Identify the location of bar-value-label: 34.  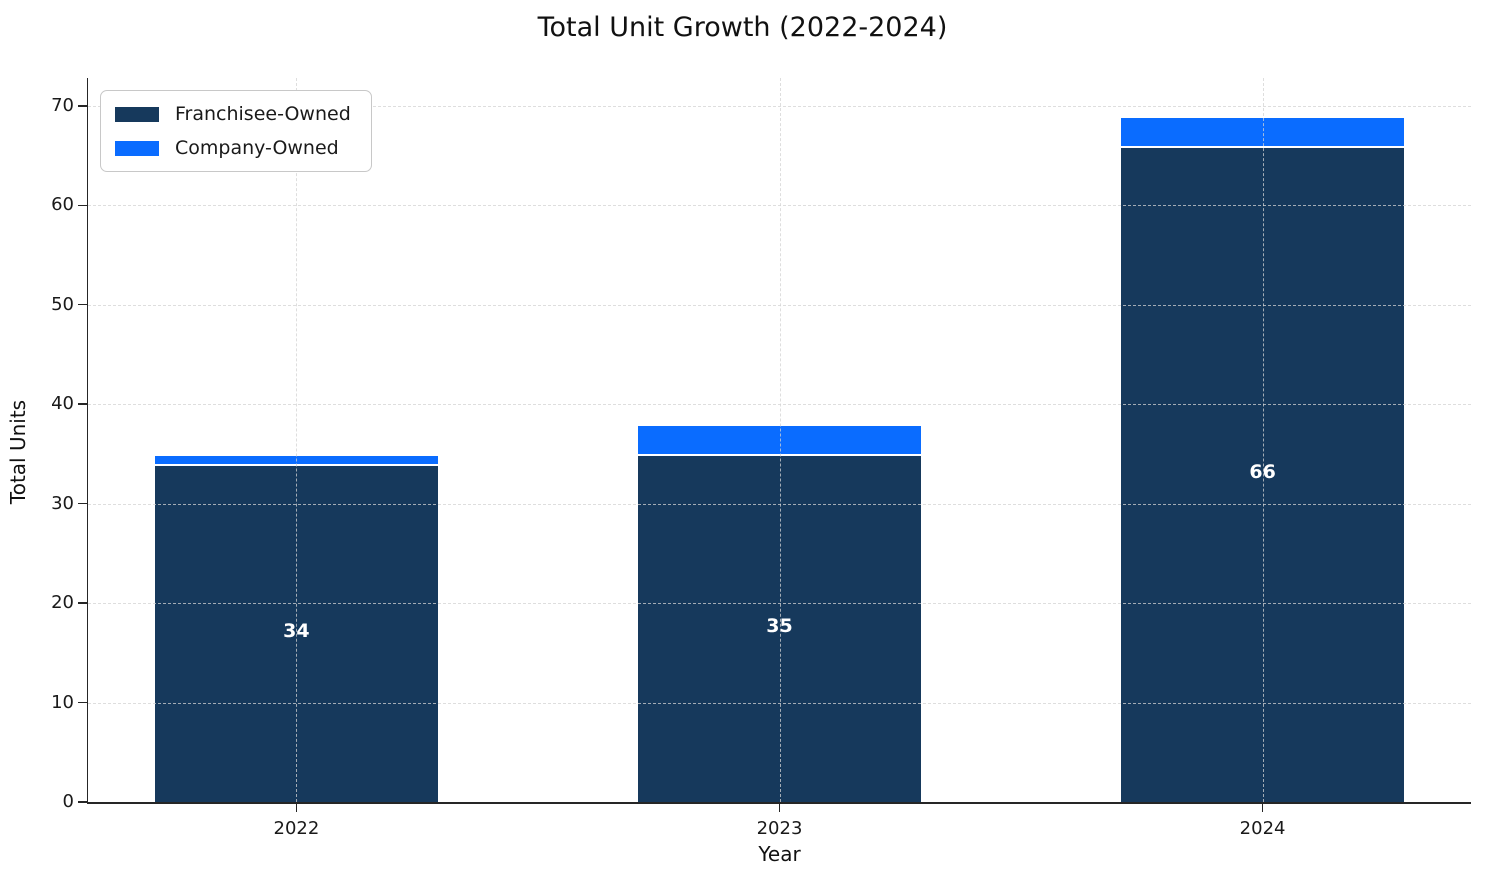
(296, 630).